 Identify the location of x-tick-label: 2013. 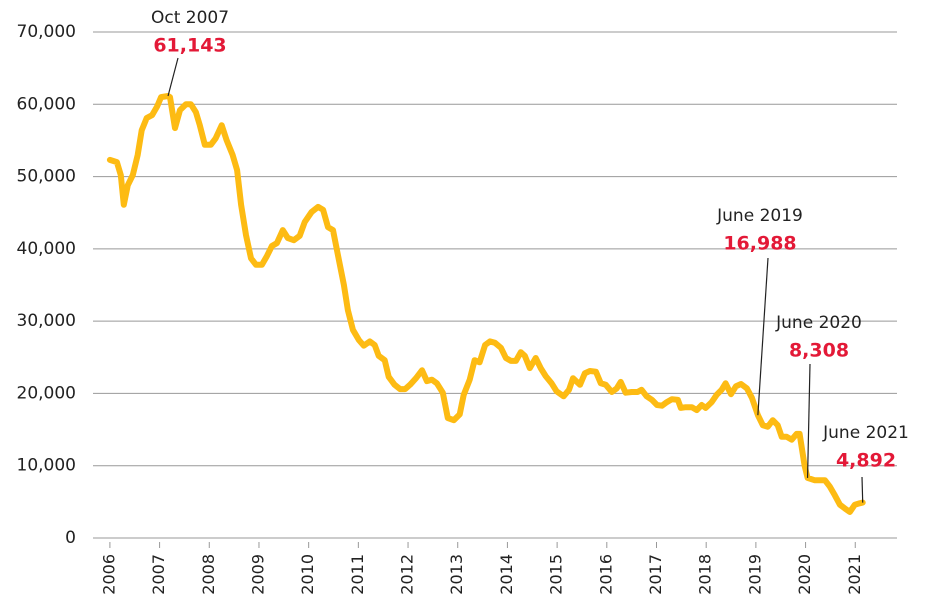
(456, 574).